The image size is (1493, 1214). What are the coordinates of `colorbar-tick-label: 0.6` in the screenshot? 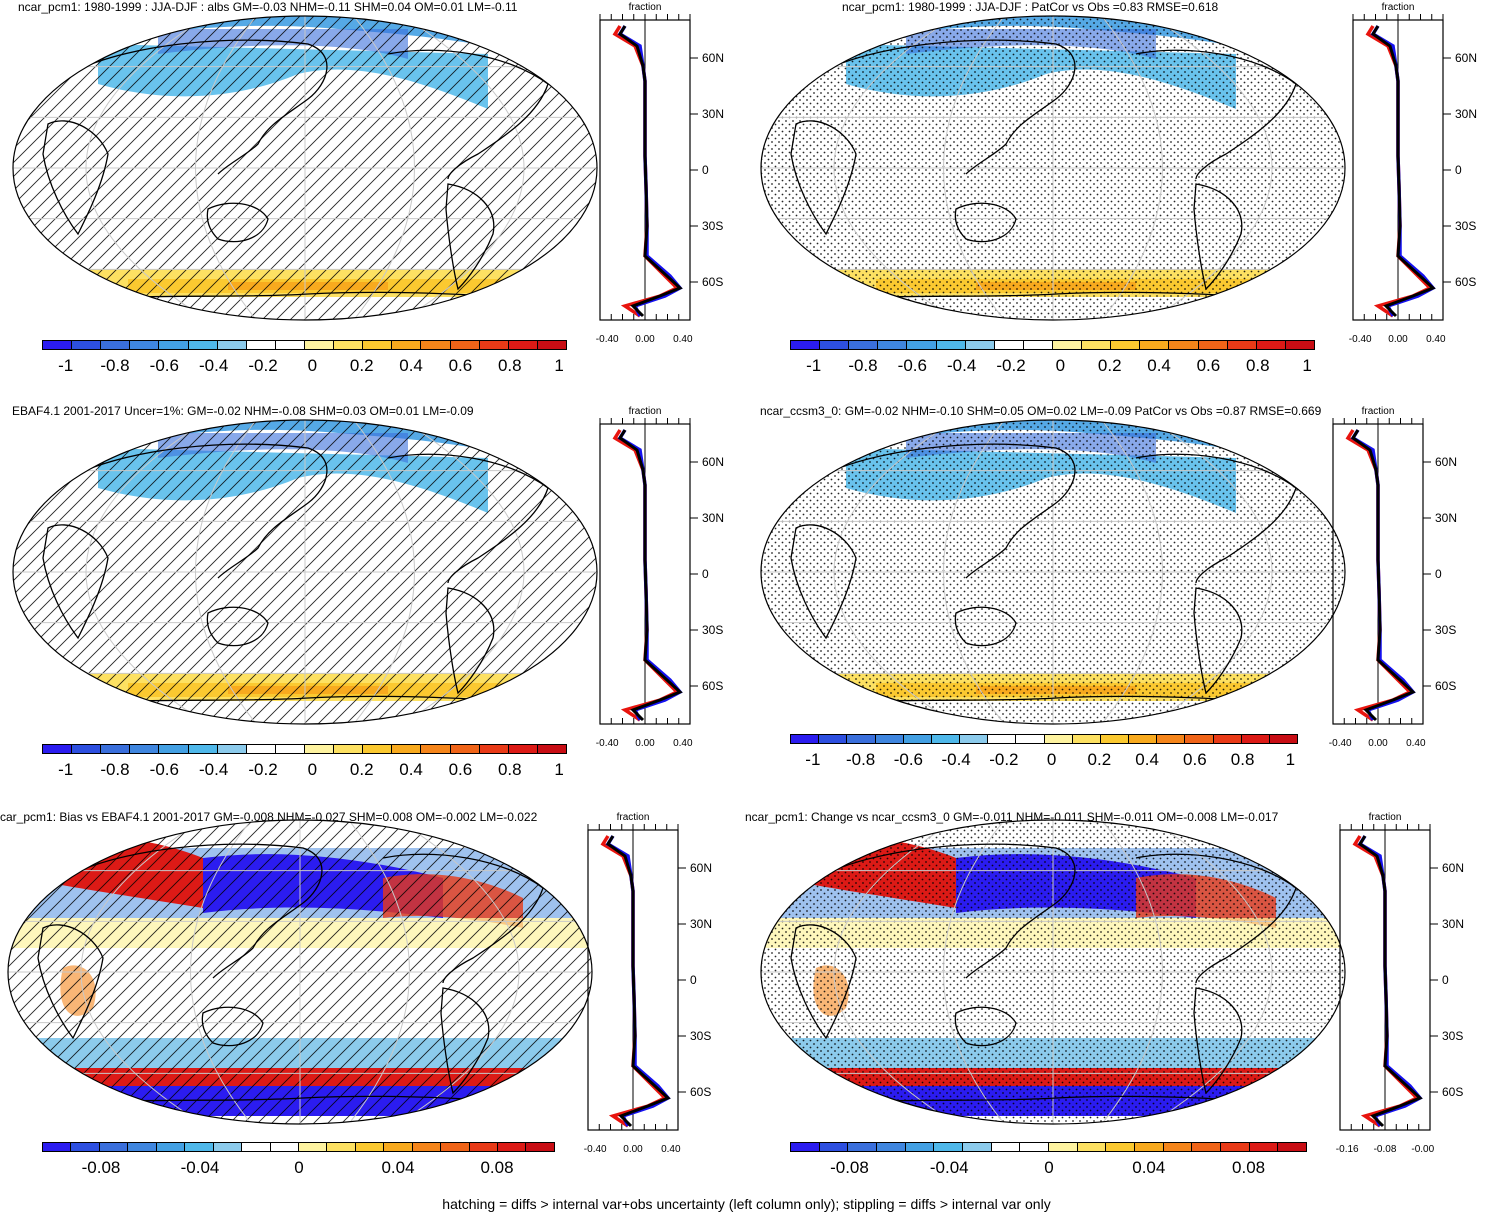 It's located at (460, 769).